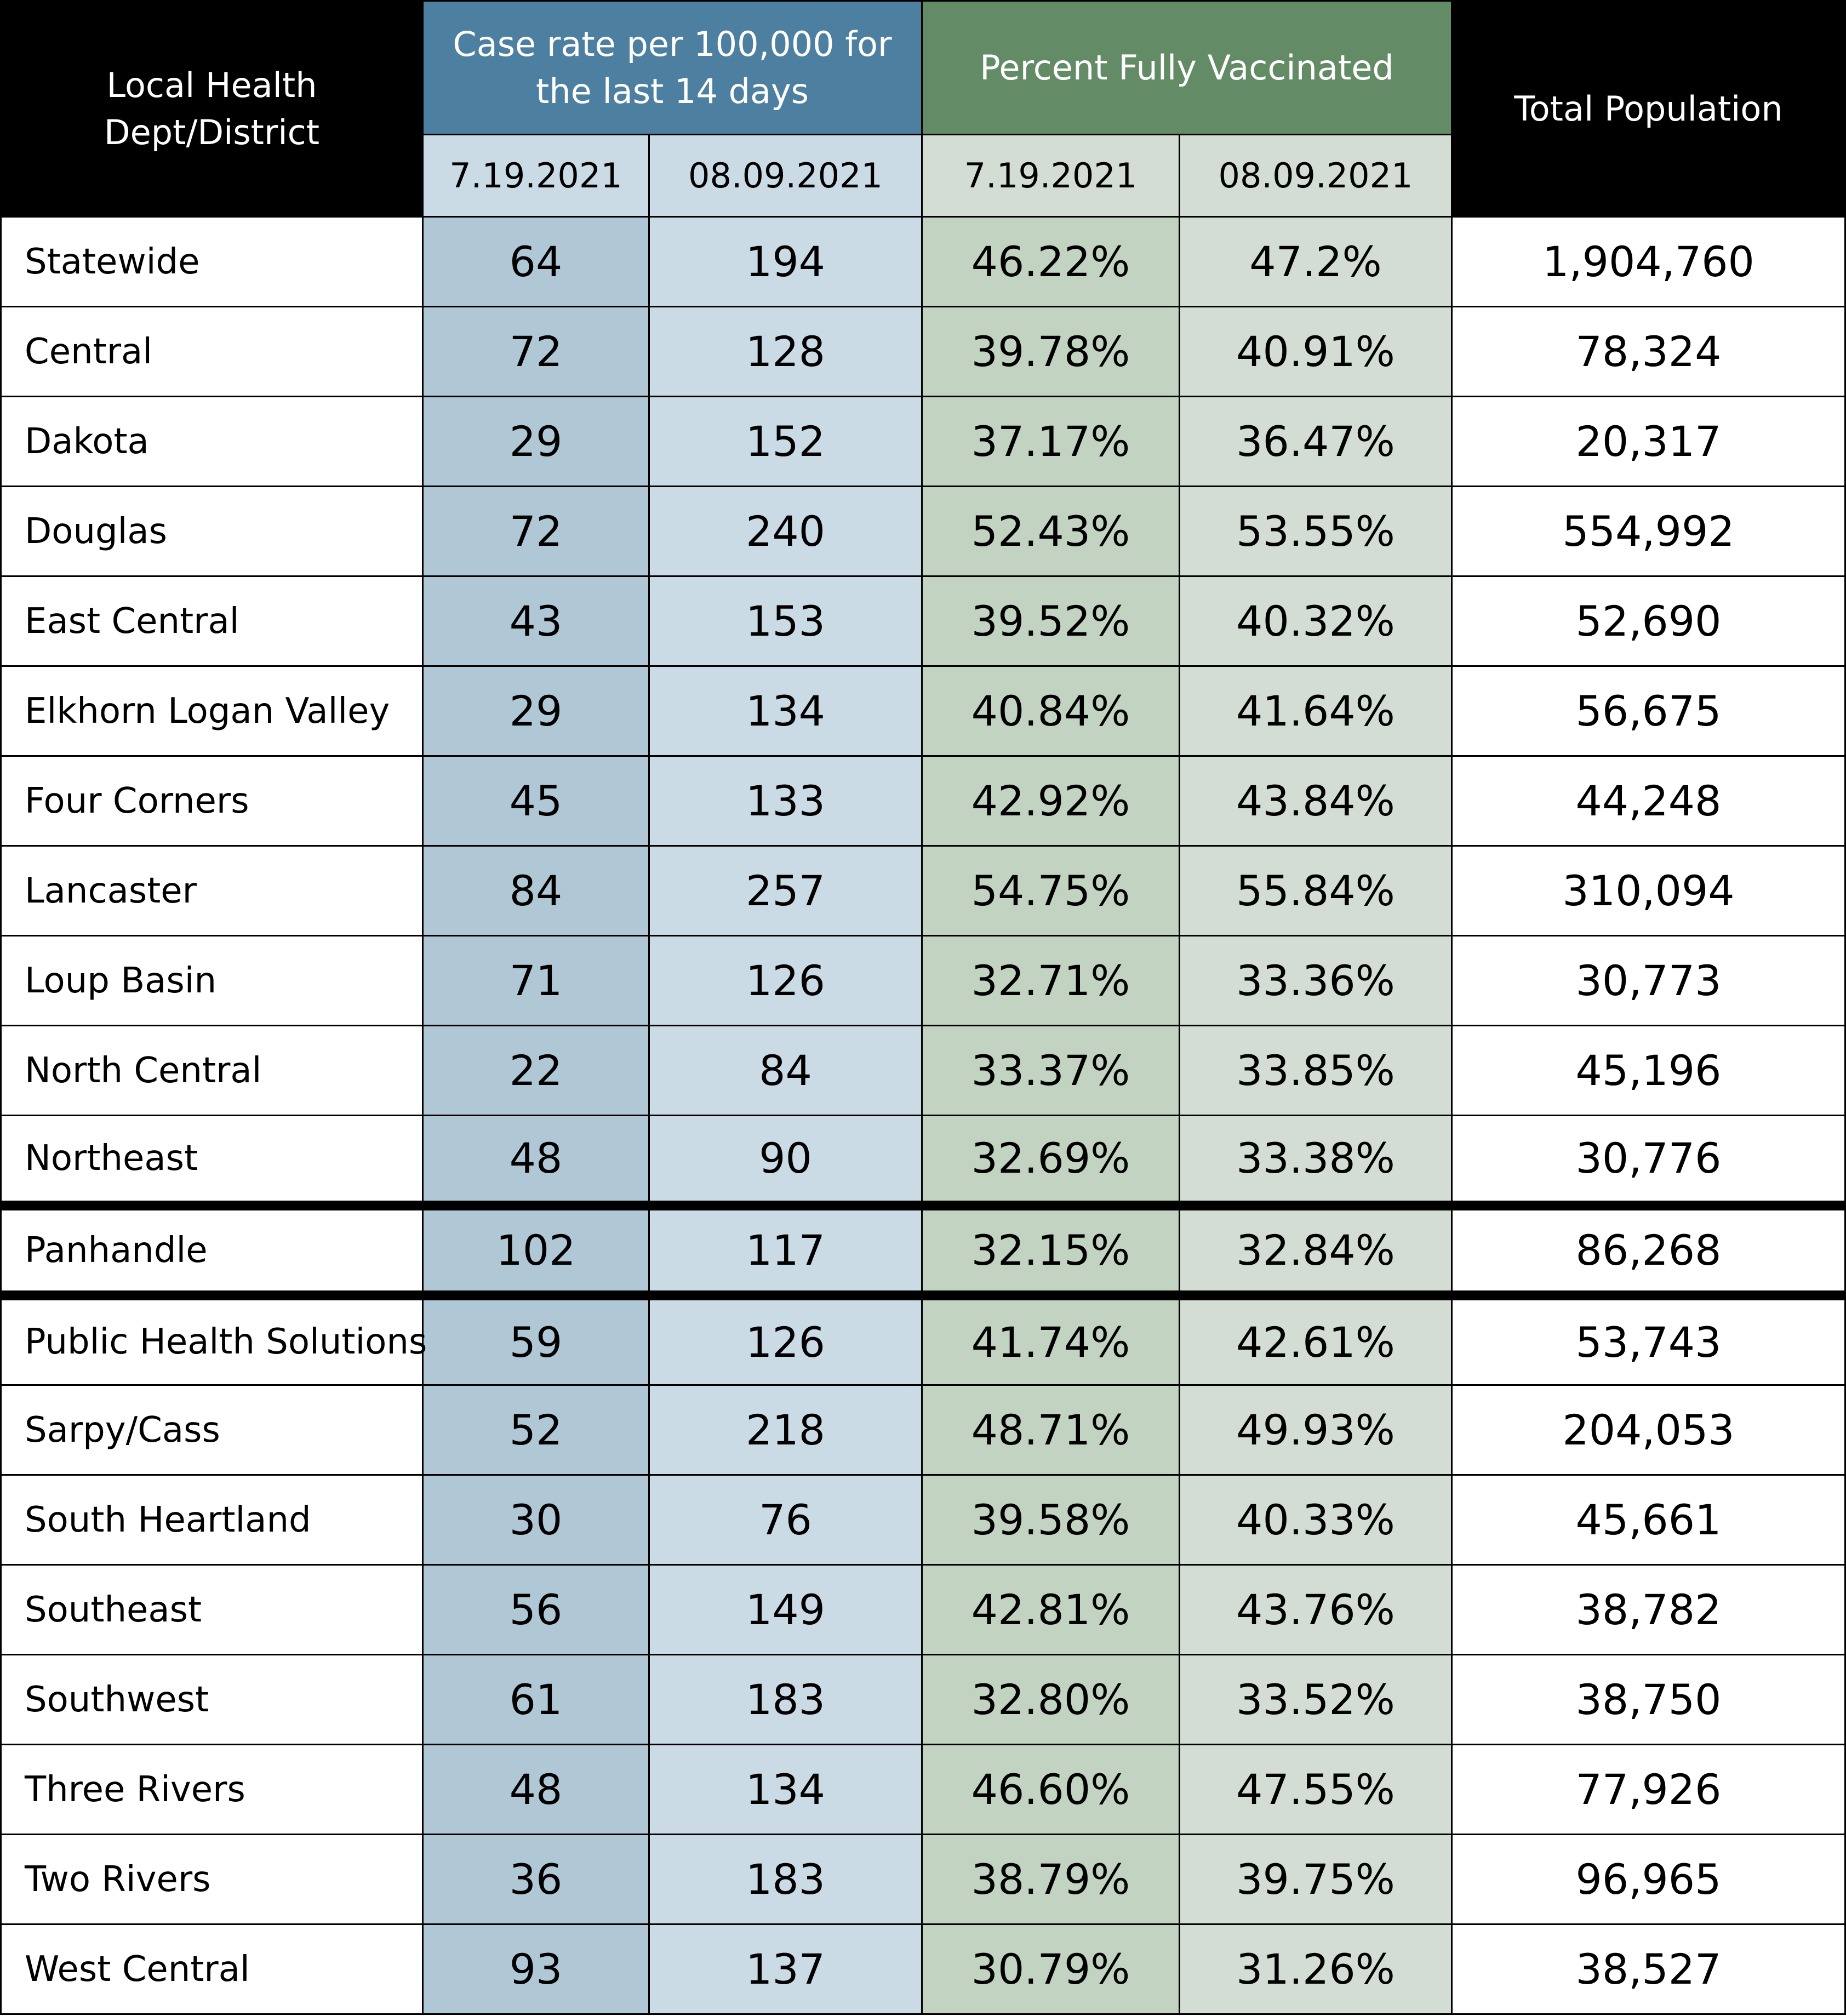 The height and width of the screenshot is (2016, 1846). I want to click on table-row: West Central 93 137 30.79% 31.26% 38,527, so click(923, 1969).